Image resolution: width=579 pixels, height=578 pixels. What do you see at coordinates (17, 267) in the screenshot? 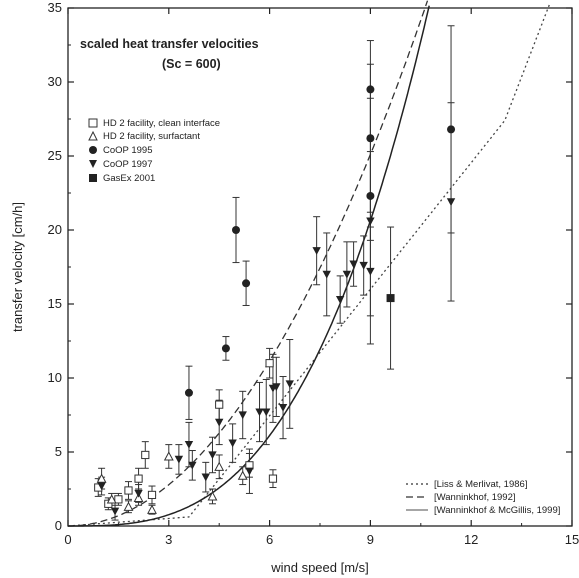
I see `y-axis-label: transfer velocity [cm/h]` at bounding box center [17, 267].